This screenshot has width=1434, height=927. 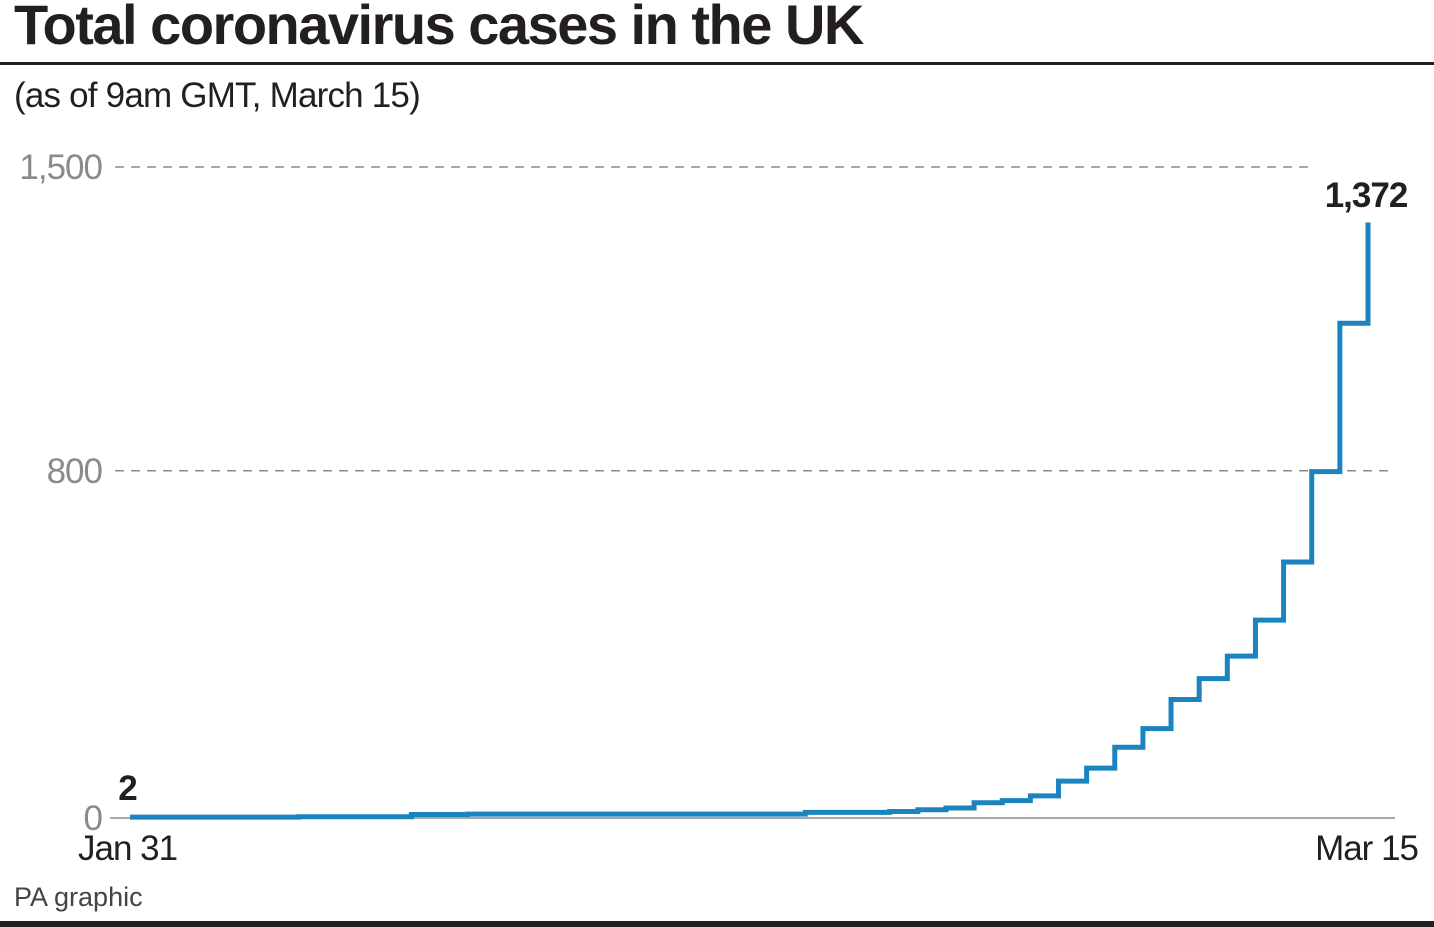 What do you see at coordinates (60, 167) in the screenshot?
I see `y-tick-label-1500: 1,500` at bounding box center [60, 167].